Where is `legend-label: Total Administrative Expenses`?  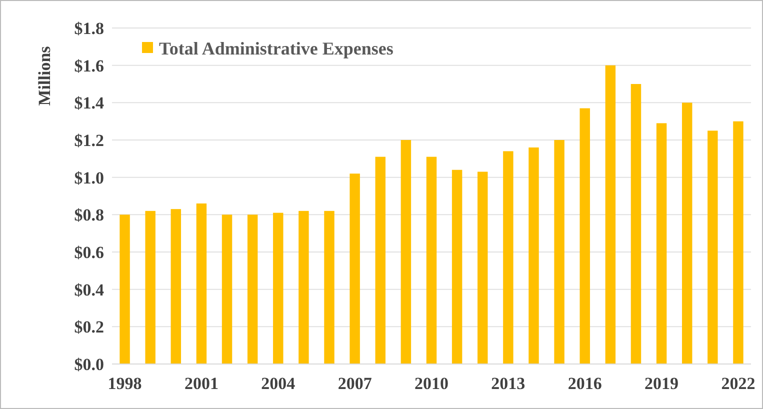
legend-label: Total Administrative Expenses is located at coordinates (276, 48).